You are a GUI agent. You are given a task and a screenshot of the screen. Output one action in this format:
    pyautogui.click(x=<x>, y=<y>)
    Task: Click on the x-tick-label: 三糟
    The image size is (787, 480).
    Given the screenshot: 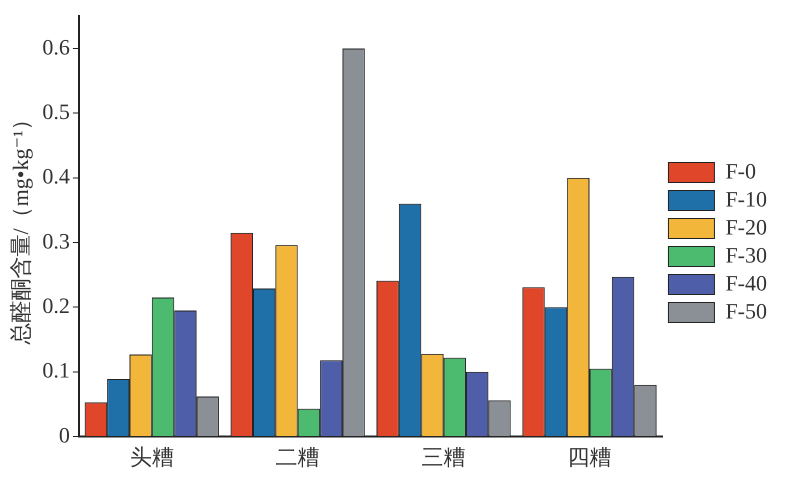 What is the action you would take?
    pyautogui.click(x=444, y=457)
    